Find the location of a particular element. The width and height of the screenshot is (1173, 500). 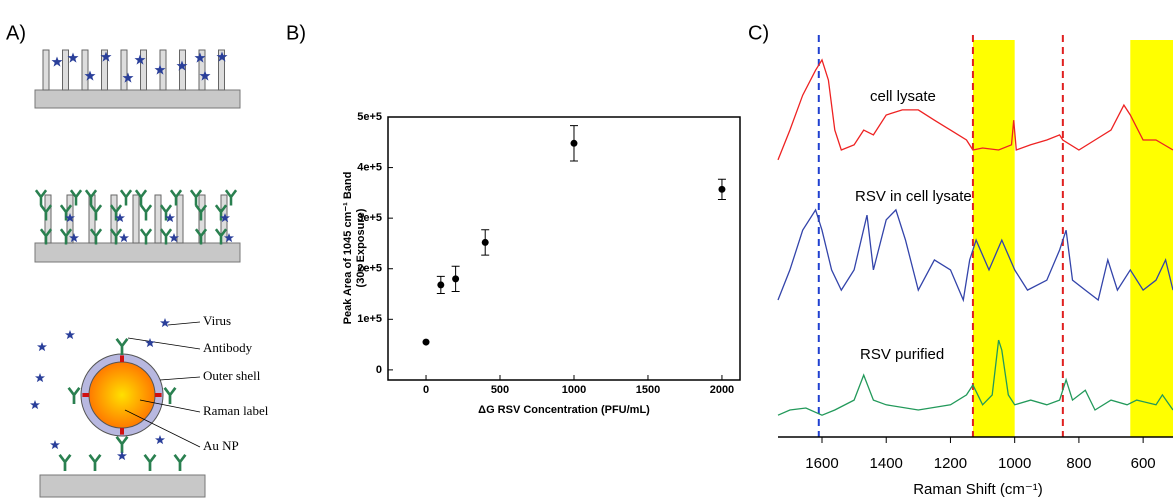

label: Antibody is located at coordinates (228, 347).